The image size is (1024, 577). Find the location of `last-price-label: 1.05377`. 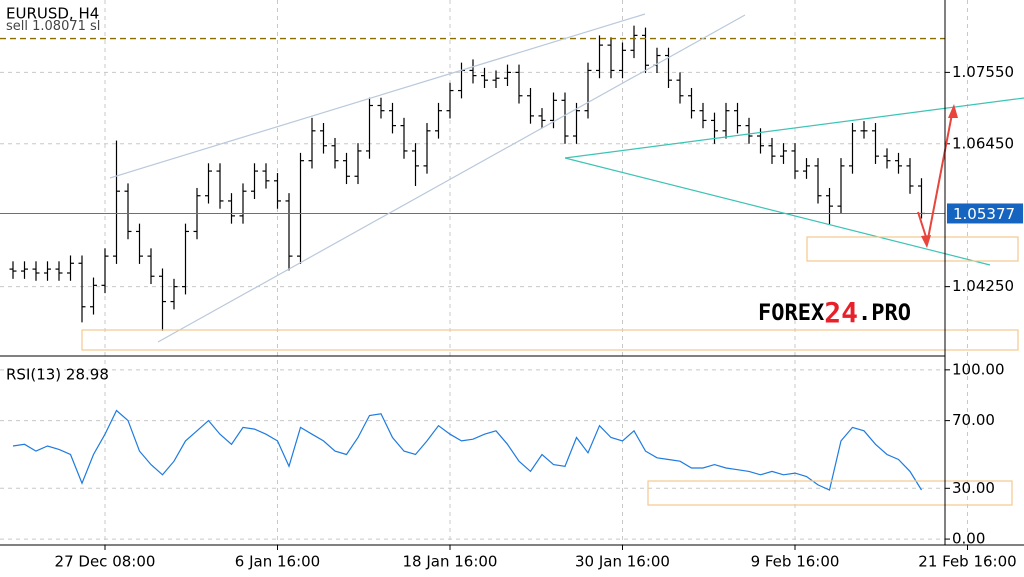

last-price-label: 1.05377 is located at coordinates (984, 214).